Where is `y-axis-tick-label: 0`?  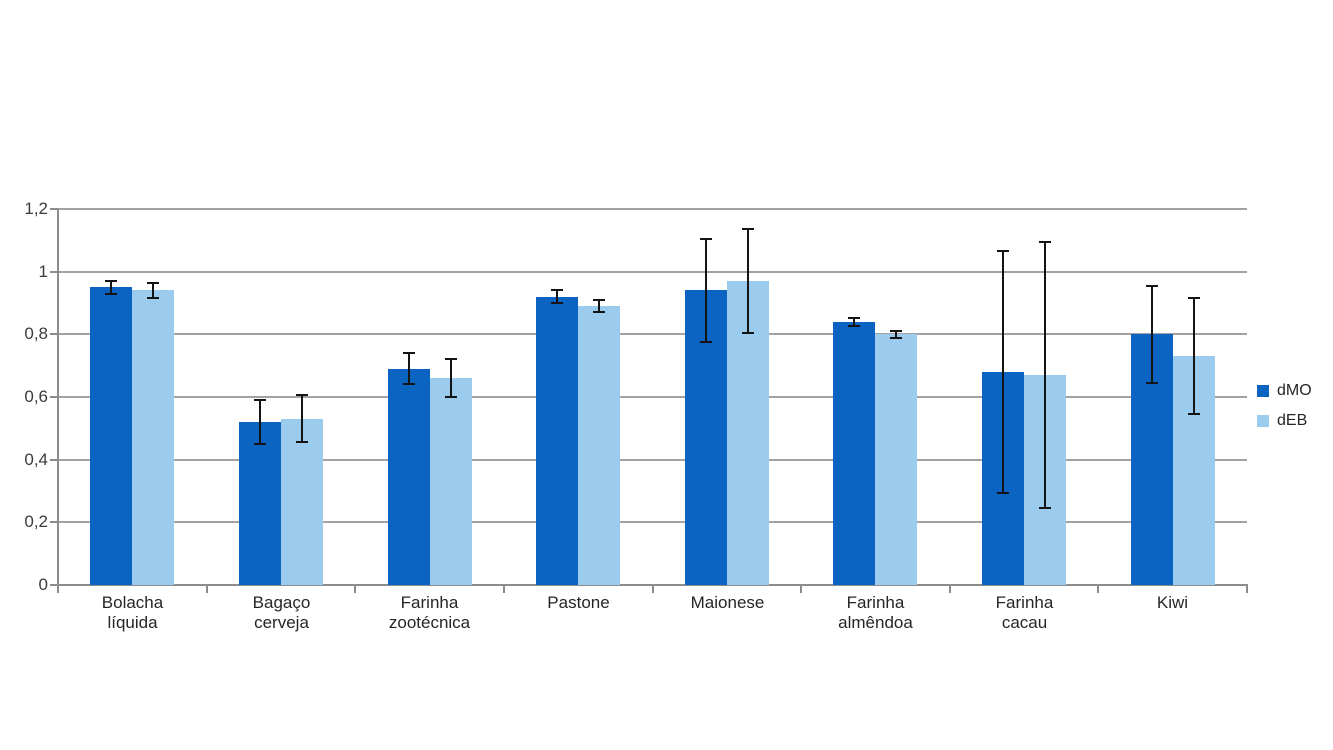
y-axis-tick-label: 0 is located at coordinates (43, 584).